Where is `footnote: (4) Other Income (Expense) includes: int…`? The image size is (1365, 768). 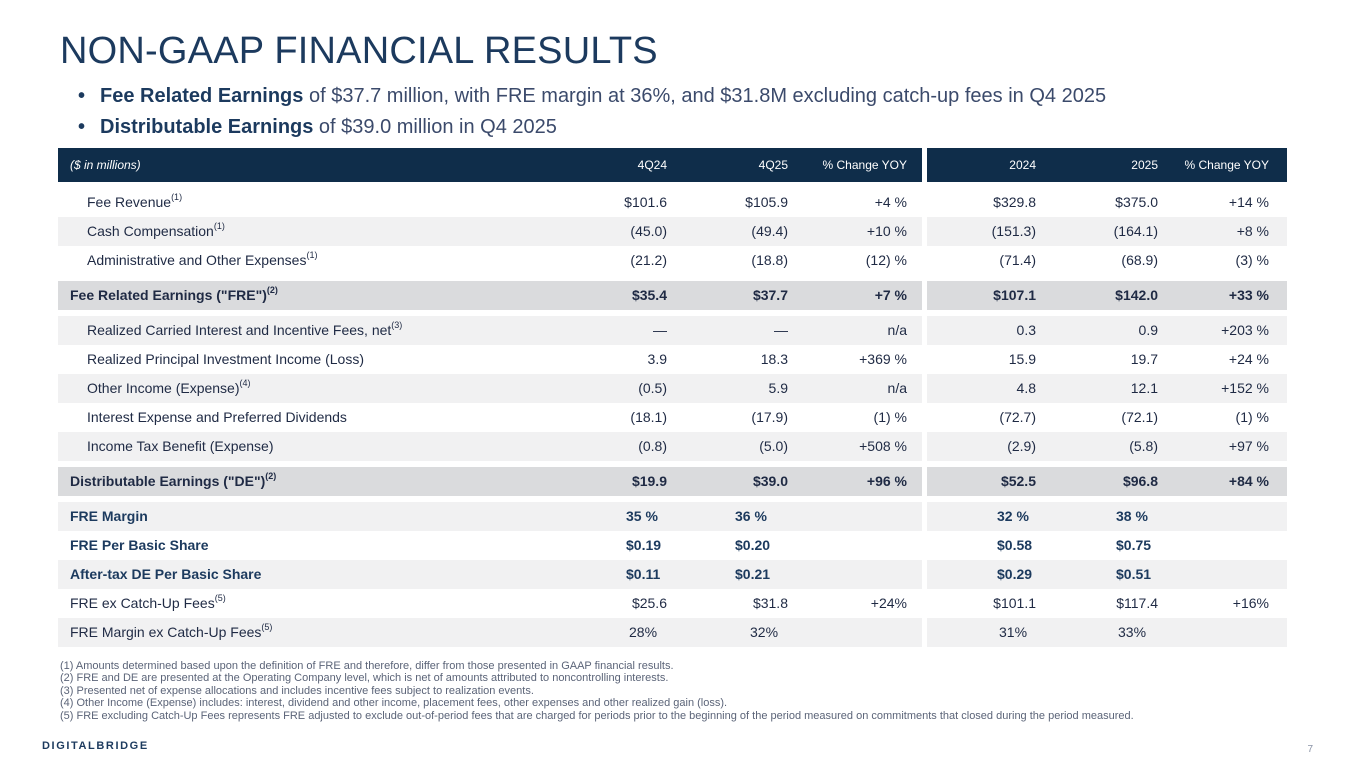 footnote: (4) Other Income (Expense) includes: int… is located at coordinates (394, 703).